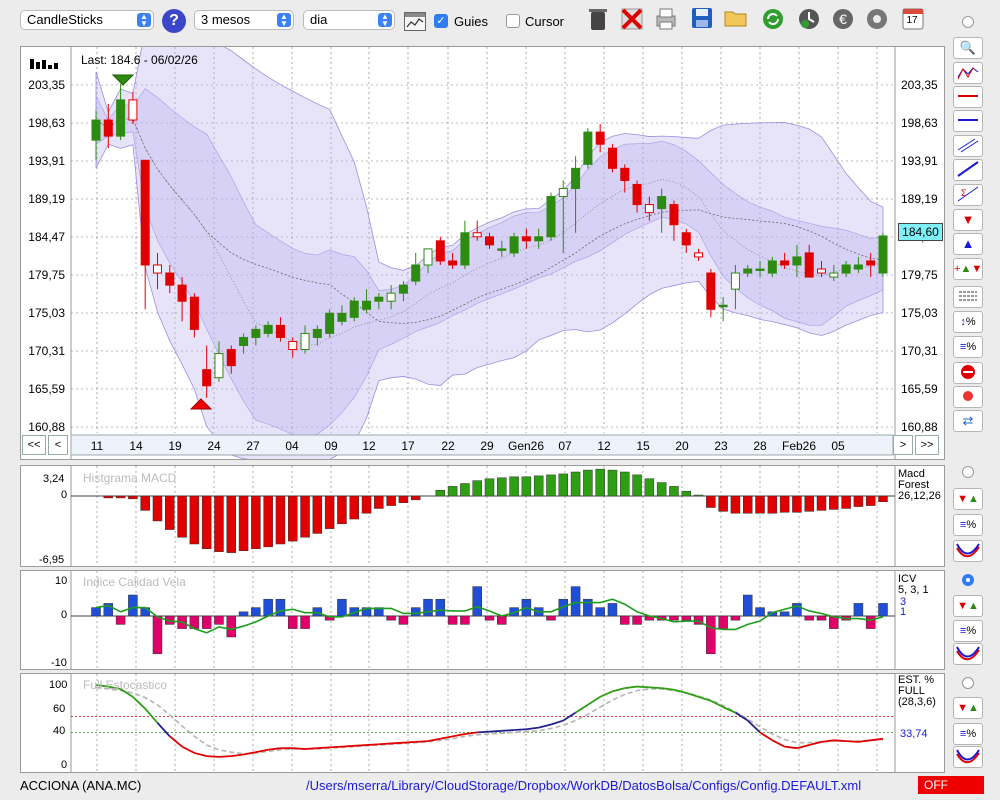  I want to click on record-icon, so click(968, 397).